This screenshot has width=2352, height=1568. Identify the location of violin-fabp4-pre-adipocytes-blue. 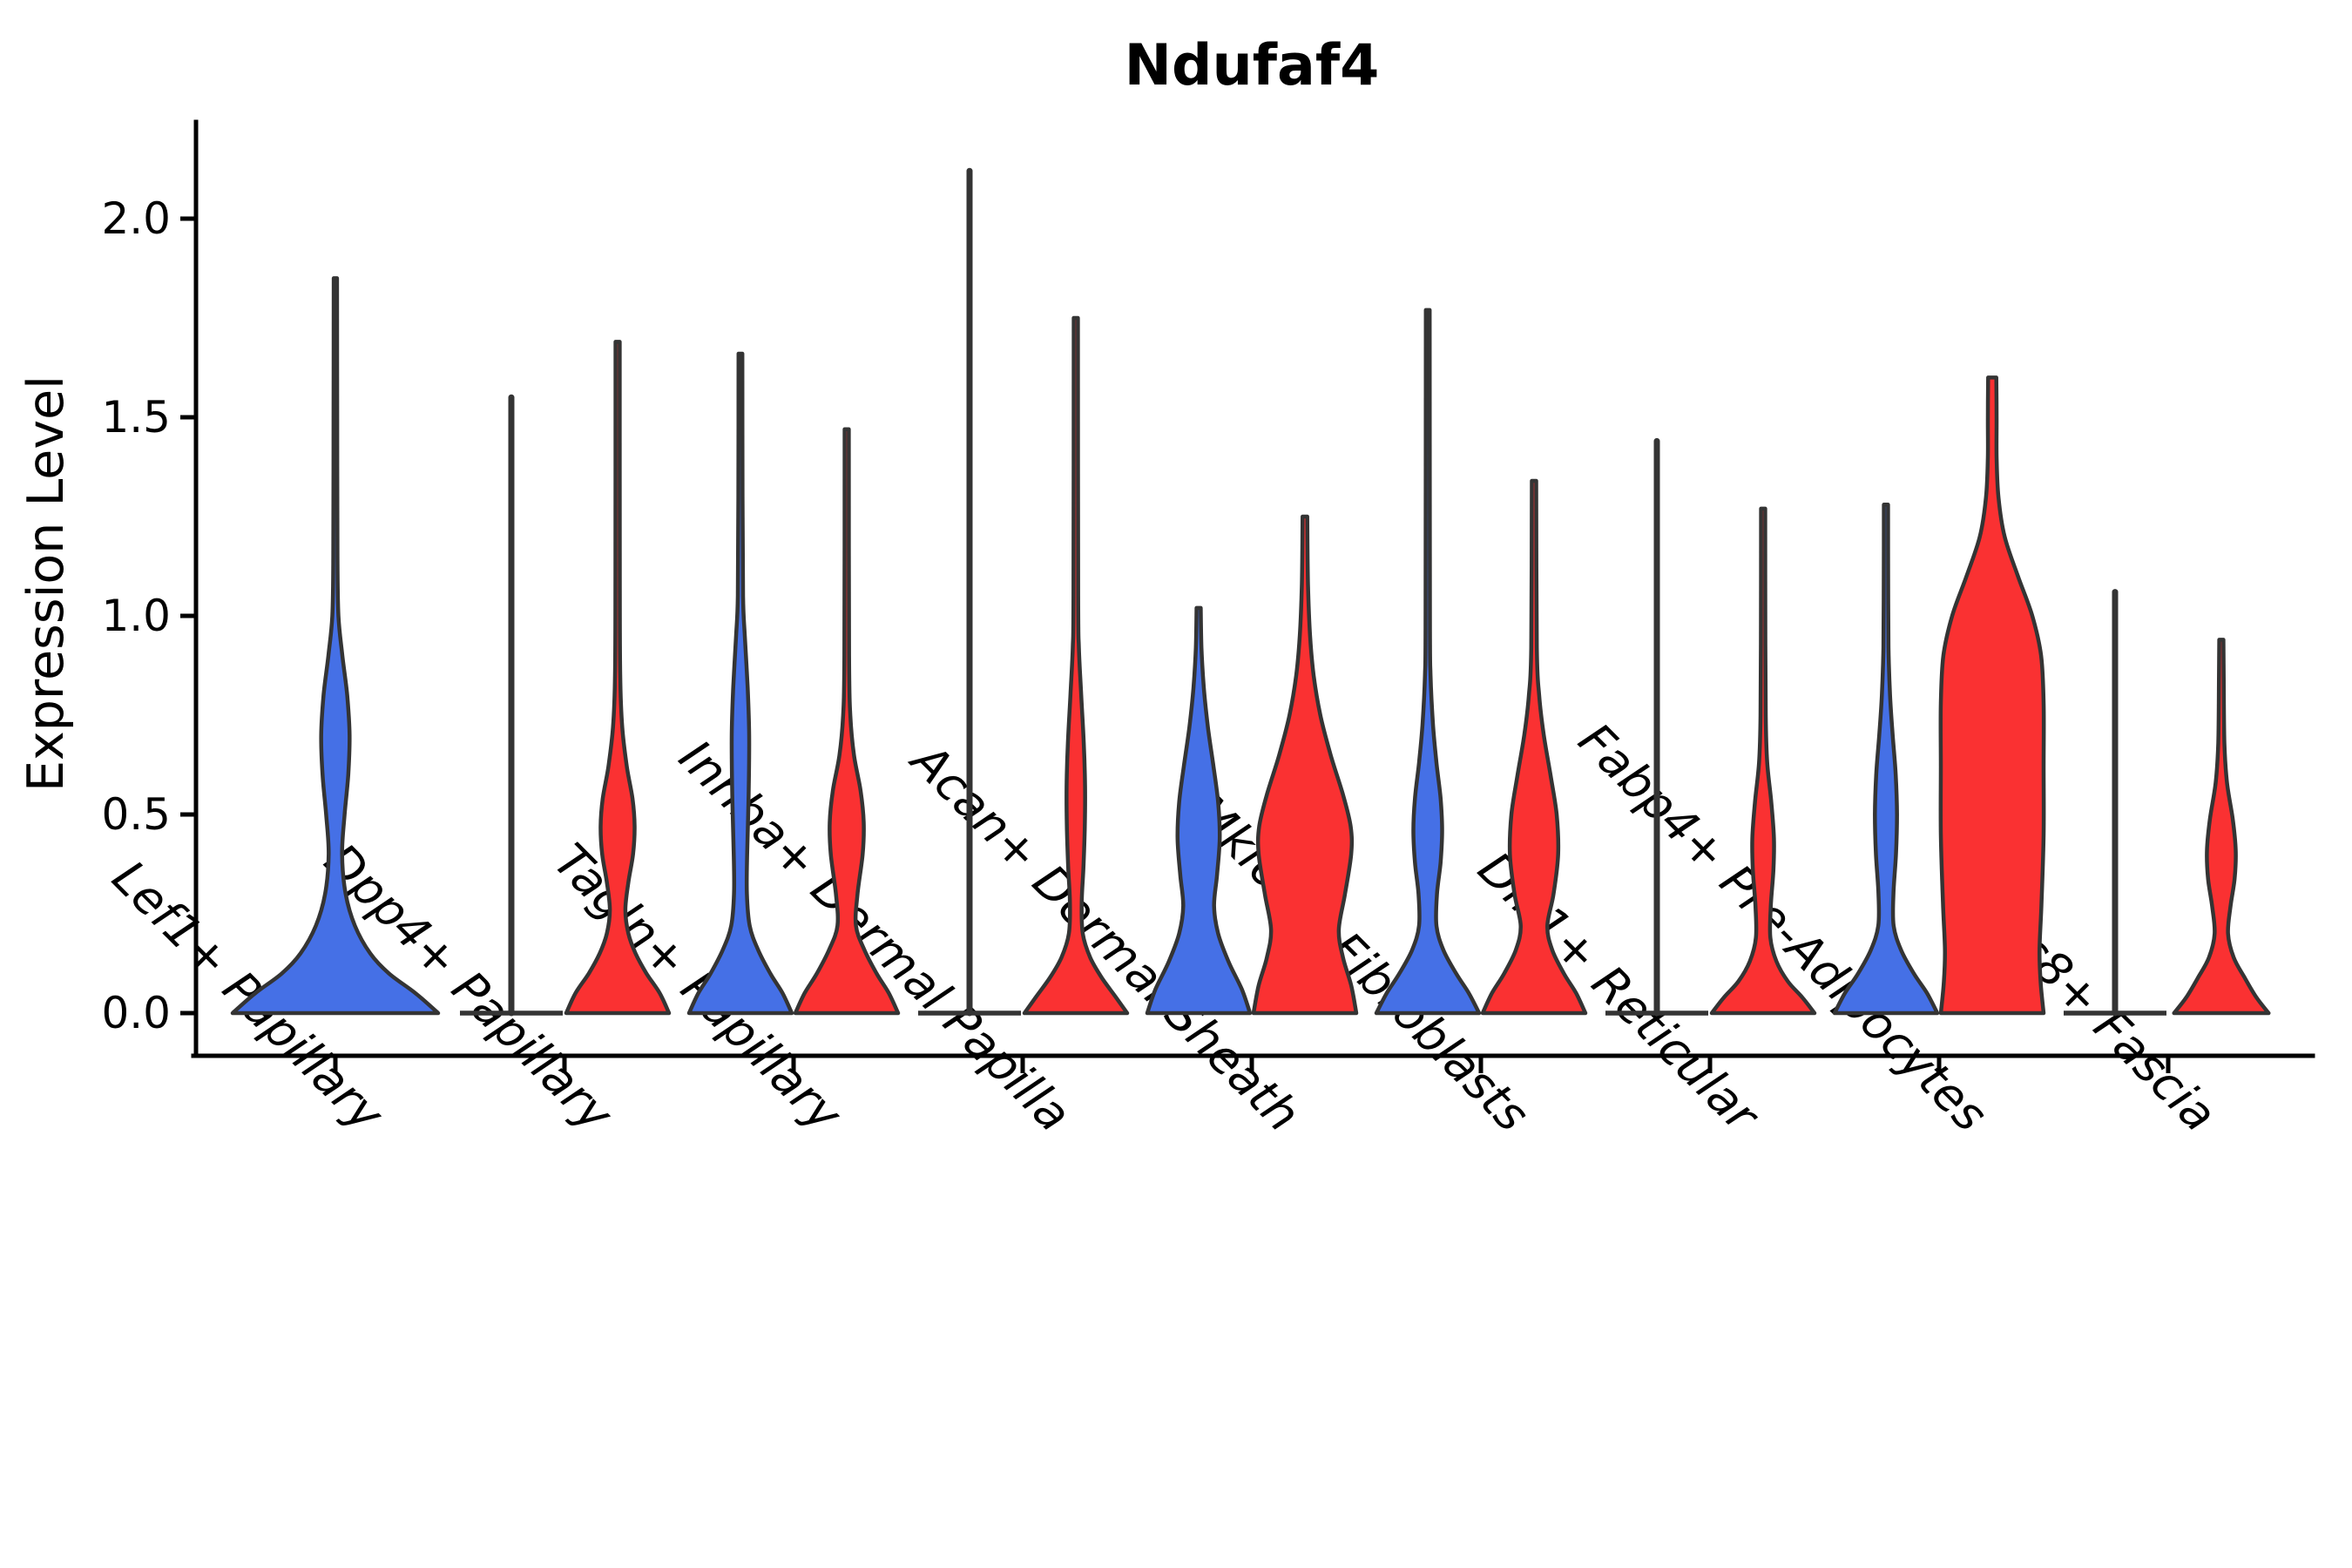
(1886, 759).